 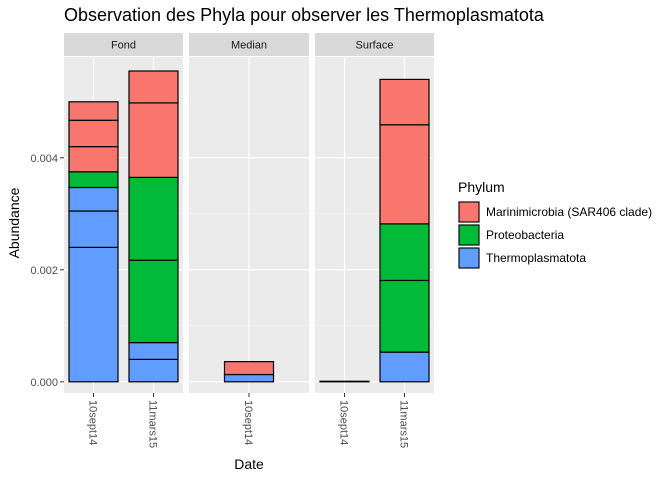 I want to click on facet-strip-label: Median, so click(x=249, y=46).